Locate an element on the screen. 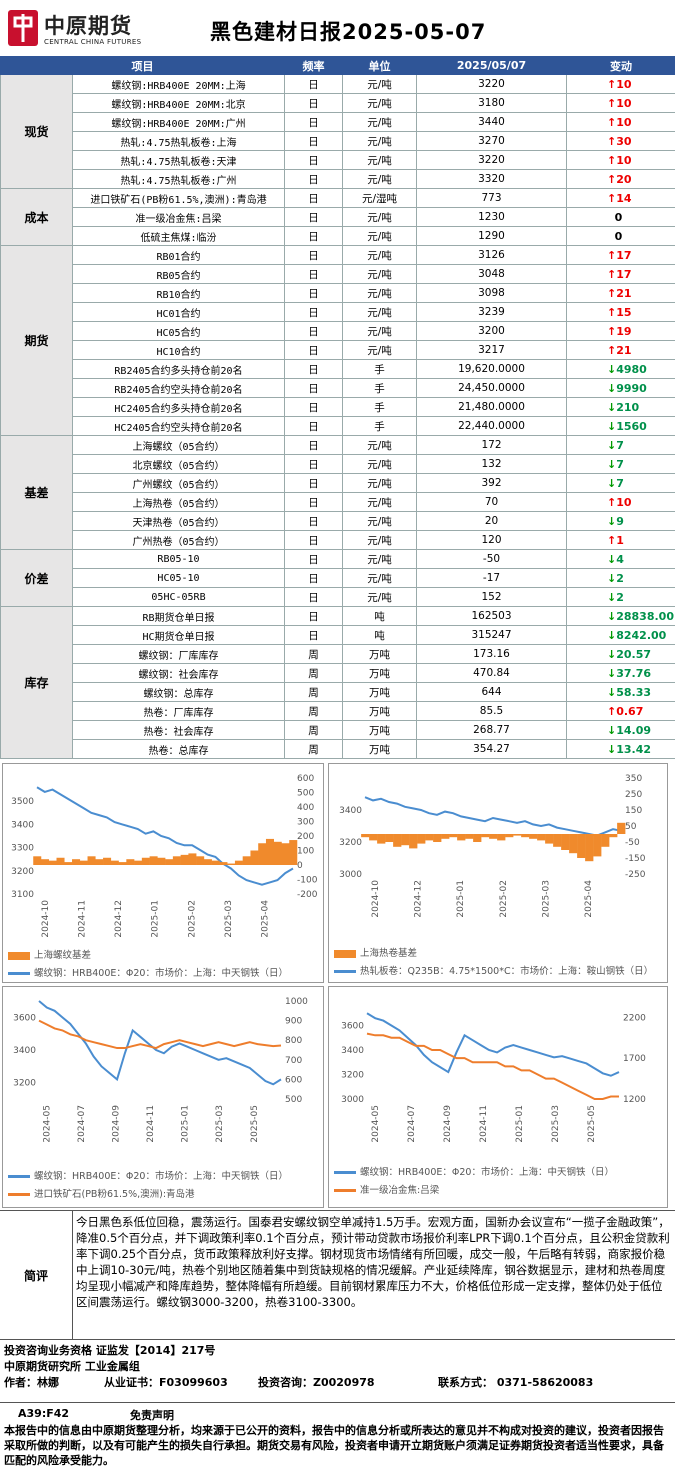  x-tick: 2025-04 is located at coordinates (265, 919).